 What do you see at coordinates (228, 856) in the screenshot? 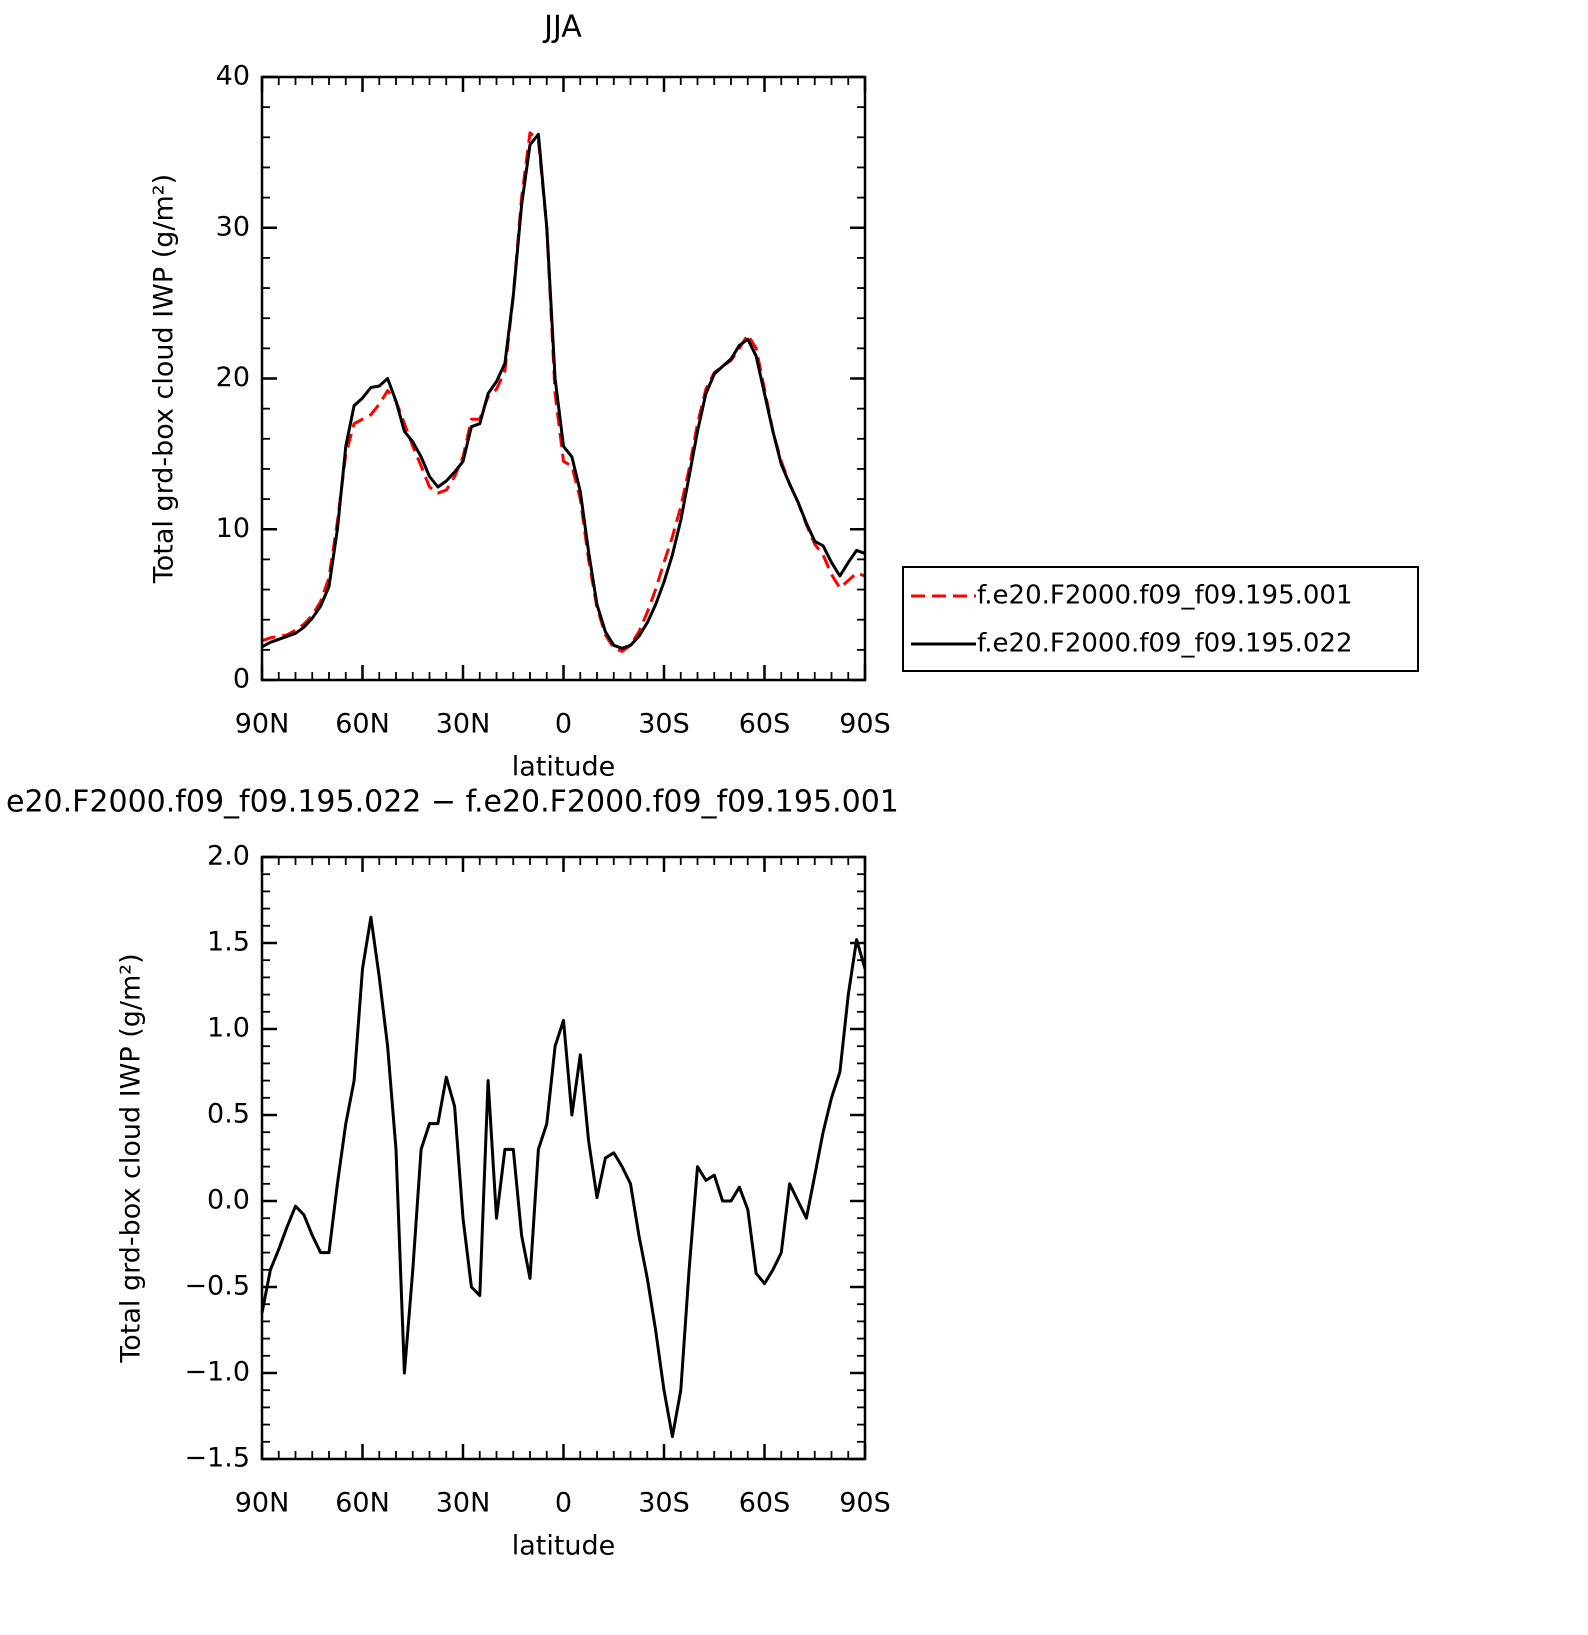
I see `y-tick-label: 2.0` at bounding box center [228, 856].